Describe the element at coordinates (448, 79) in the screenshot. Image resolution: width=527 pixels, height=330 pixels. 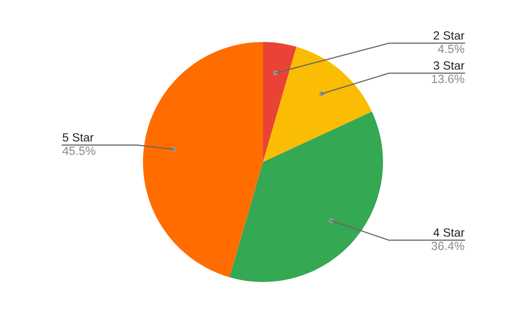
I see `data-label: 13.6%` at that location.